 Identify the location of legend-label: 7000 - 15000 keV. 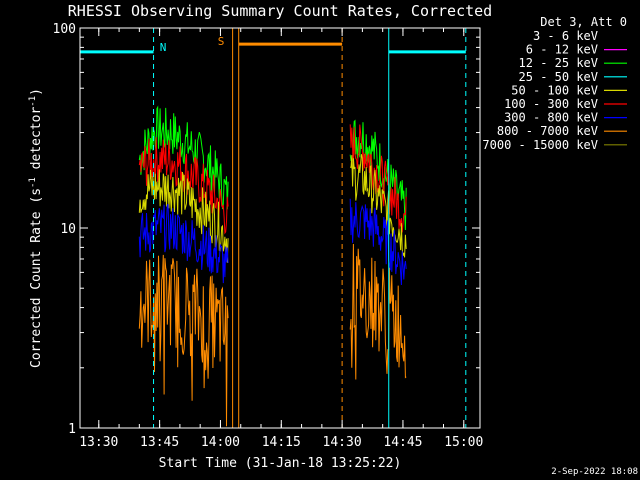
(540, 145).